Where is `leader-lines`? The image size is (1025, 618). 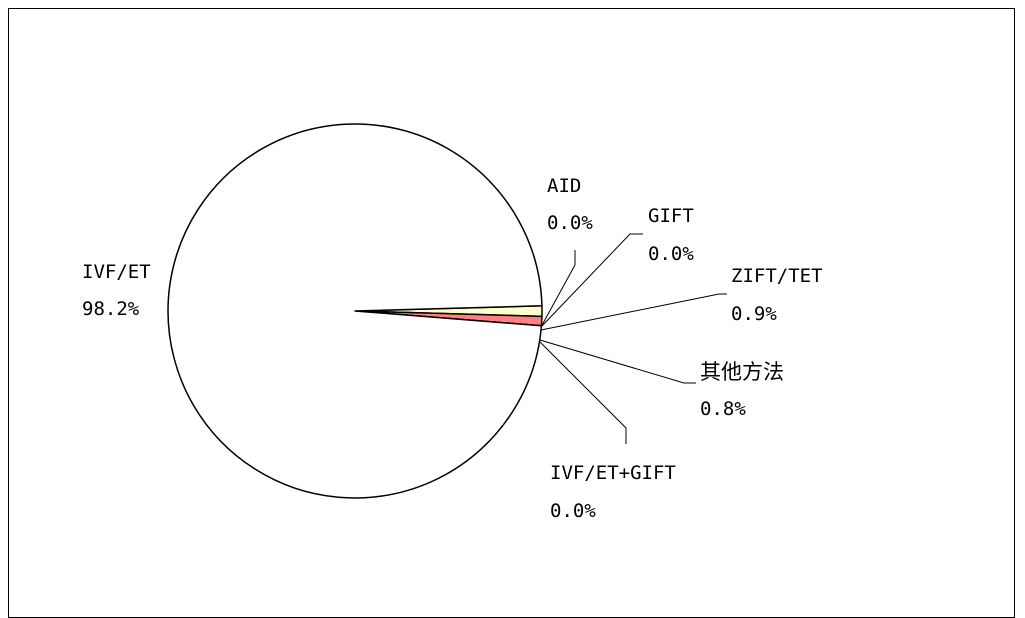 leader-lines is located at coordinates (633, 338).